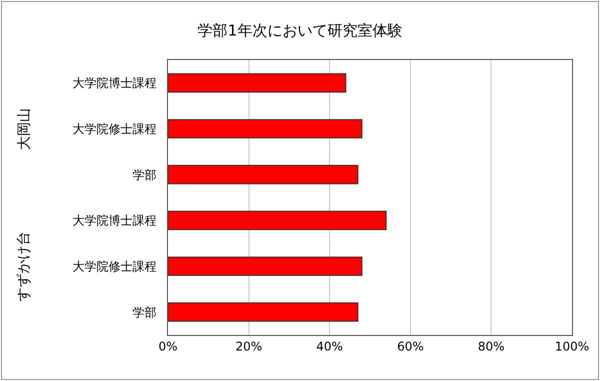 The height and width of the screenshot is (381, 600). I want to click on text: 大岡山, so click(24, 129).